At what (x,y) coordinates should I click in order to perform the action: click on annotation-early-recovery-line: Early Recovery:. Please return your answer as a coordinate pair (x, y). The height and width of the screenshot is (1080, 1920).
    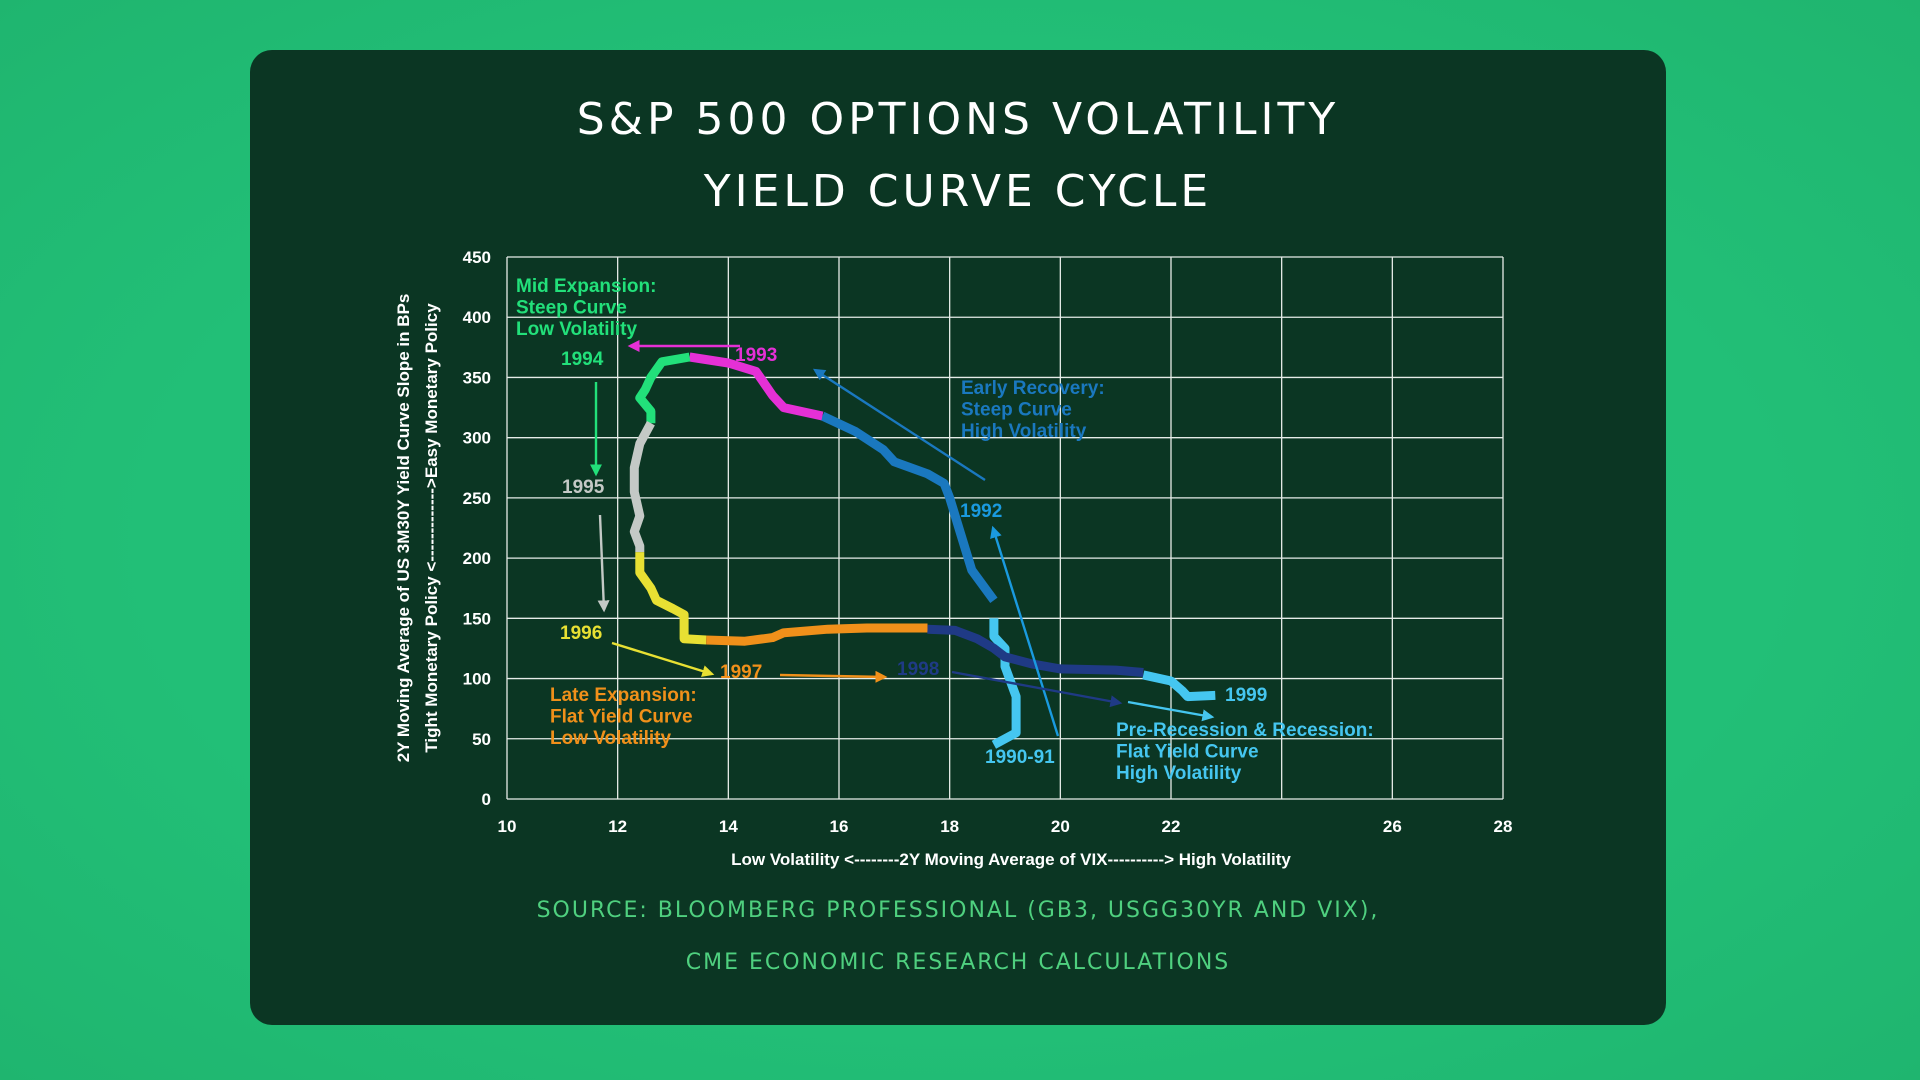
    Looking at the image, I should click on (1033, 388).